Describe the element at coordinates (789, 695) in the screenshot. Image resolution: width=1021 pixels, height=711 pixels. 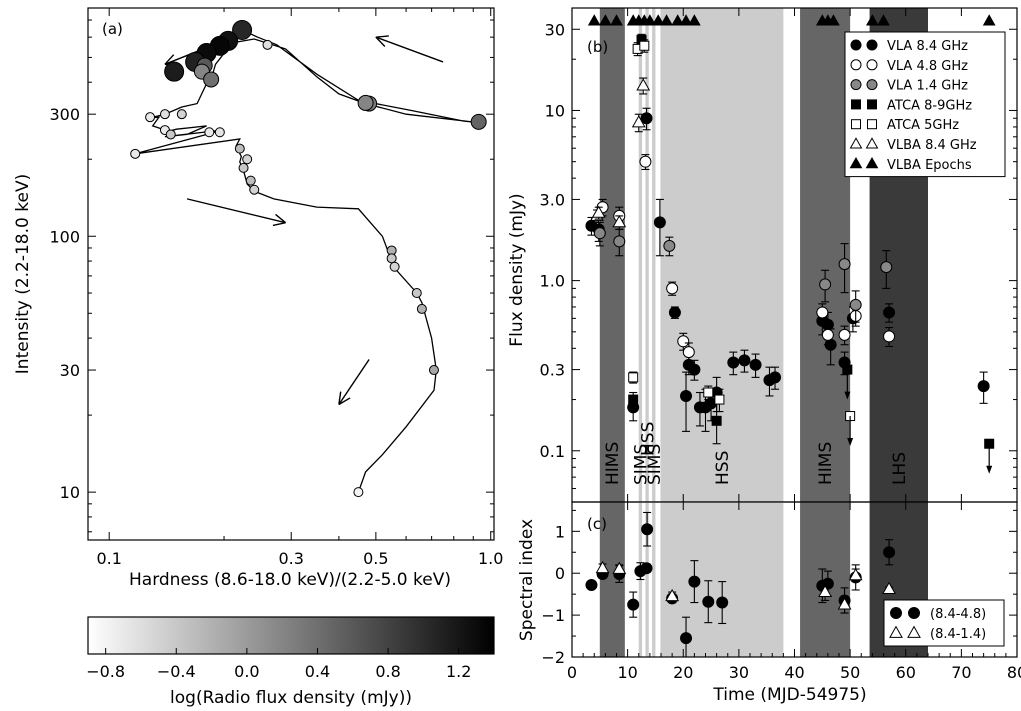
I see `panel-c-xlabel: Time (MJD-54975)` at that location.